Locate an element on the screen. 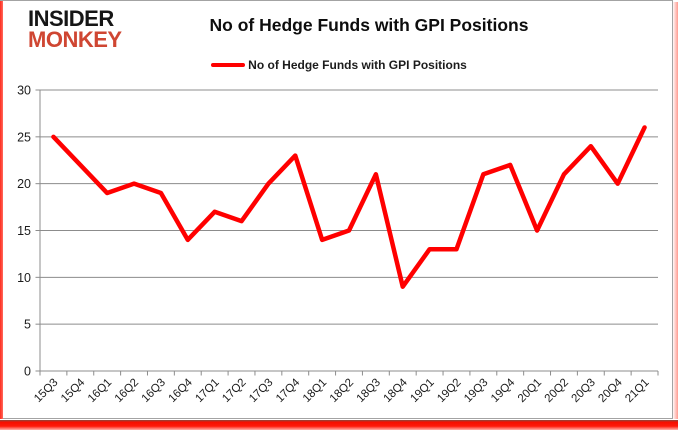 The height and width of the screenshot is (431, 678). x-axis-label: 17Q3 is located at coordinates (261, 391).